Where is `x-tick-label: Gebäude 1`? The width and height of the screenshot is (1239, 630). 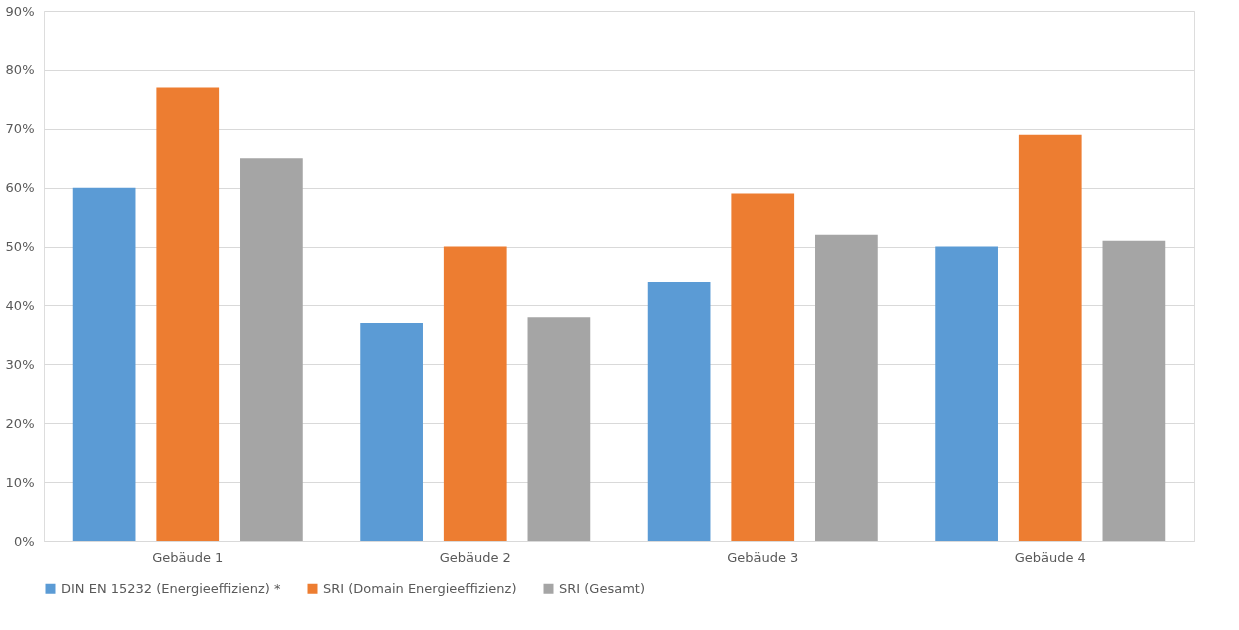
x-tick-label: Gebäude 1 is located at coordinates (188, 557).